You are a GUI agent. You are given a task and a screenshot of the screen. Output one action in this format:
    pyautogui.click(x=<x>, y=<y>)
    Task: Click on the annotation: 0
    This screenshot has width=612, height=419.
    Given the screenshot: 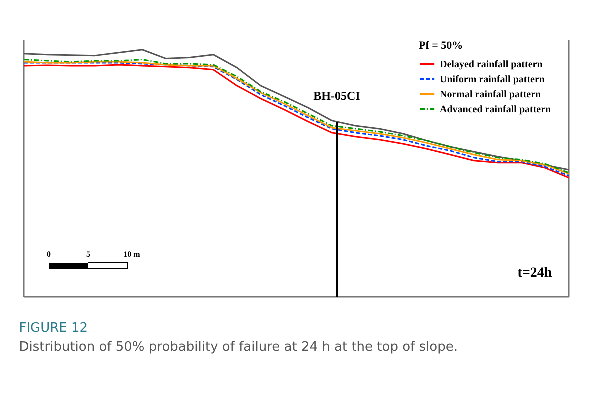 What is the action you would take?
    pyautogui.click(x=49, y=254)
    